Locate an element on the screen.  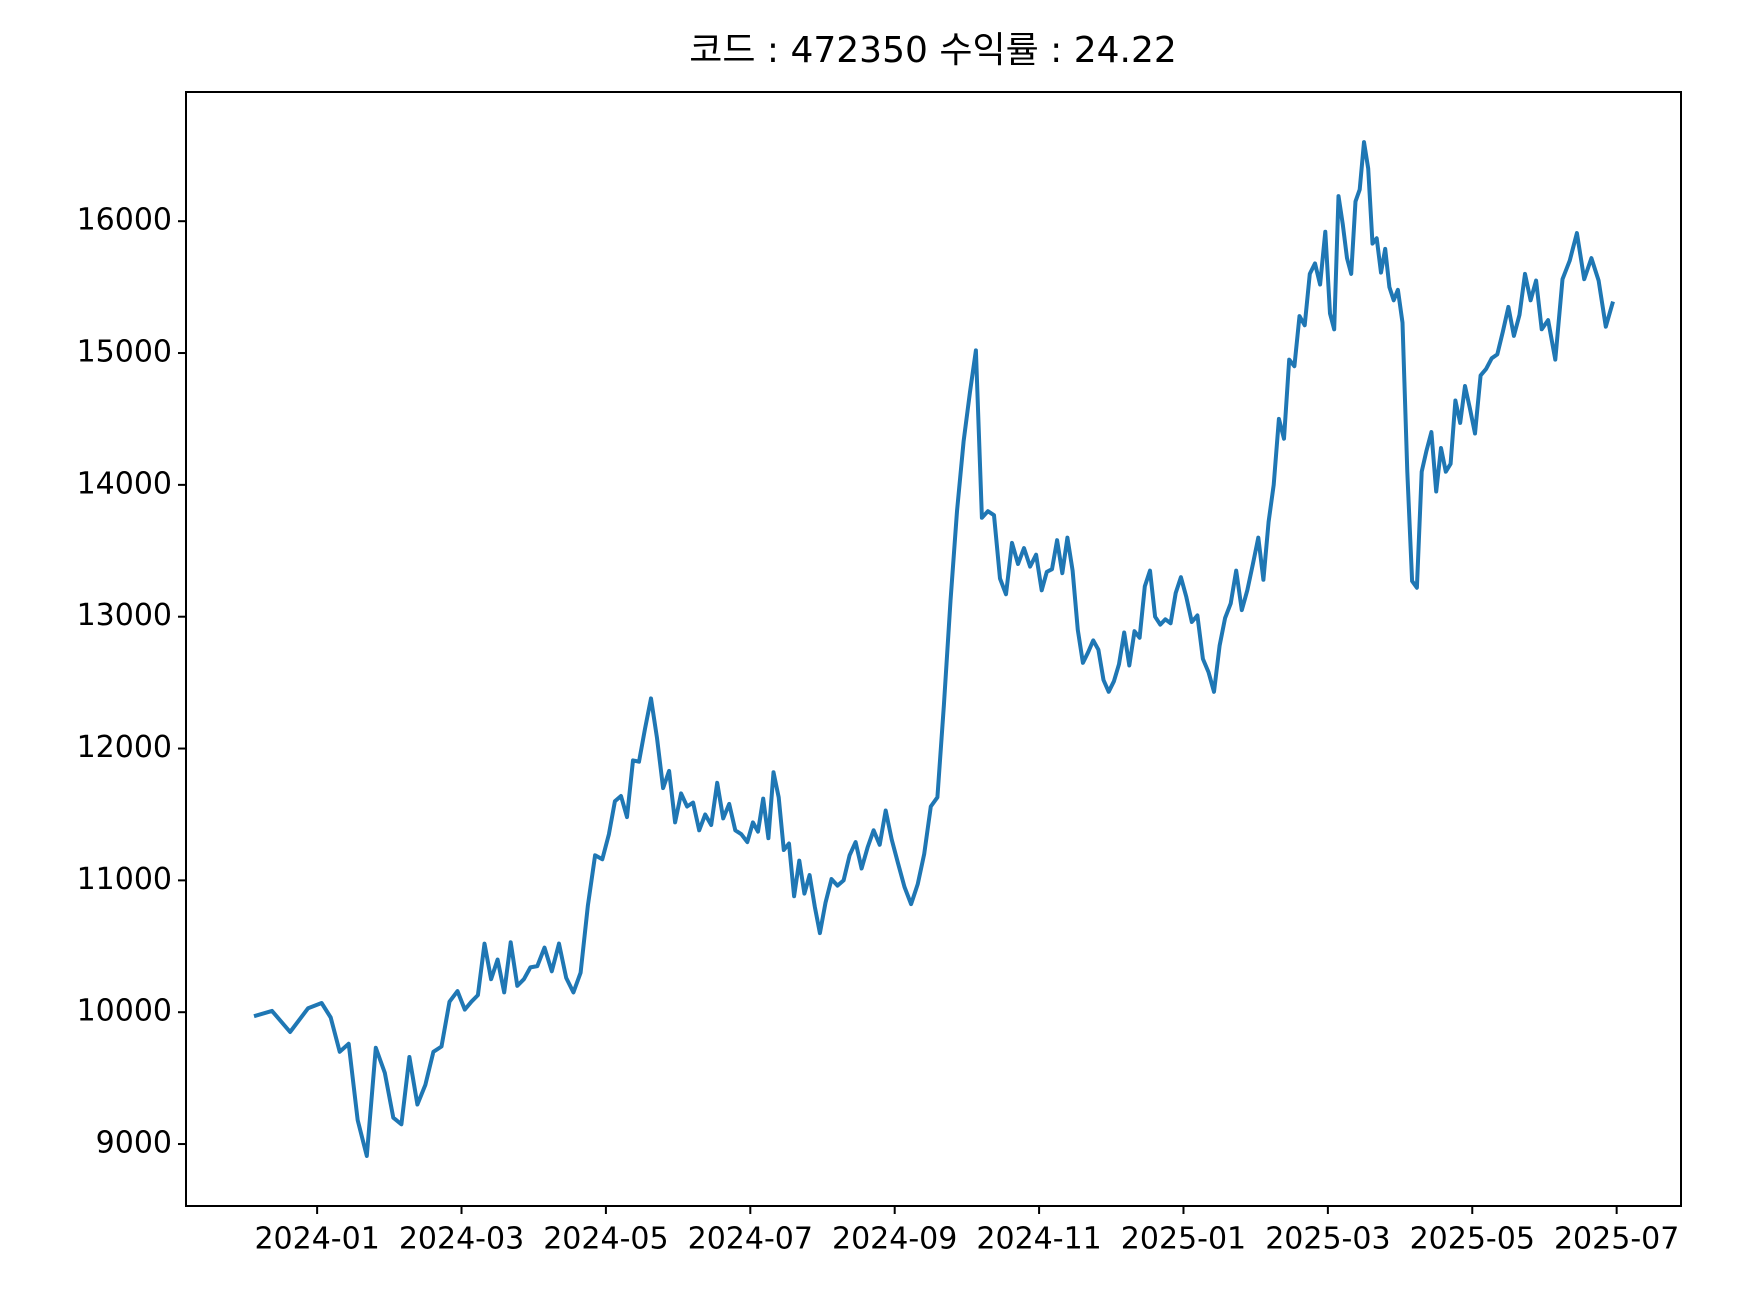
x-tick-label: 2024-11 is located at coordinates (1038, 1239).